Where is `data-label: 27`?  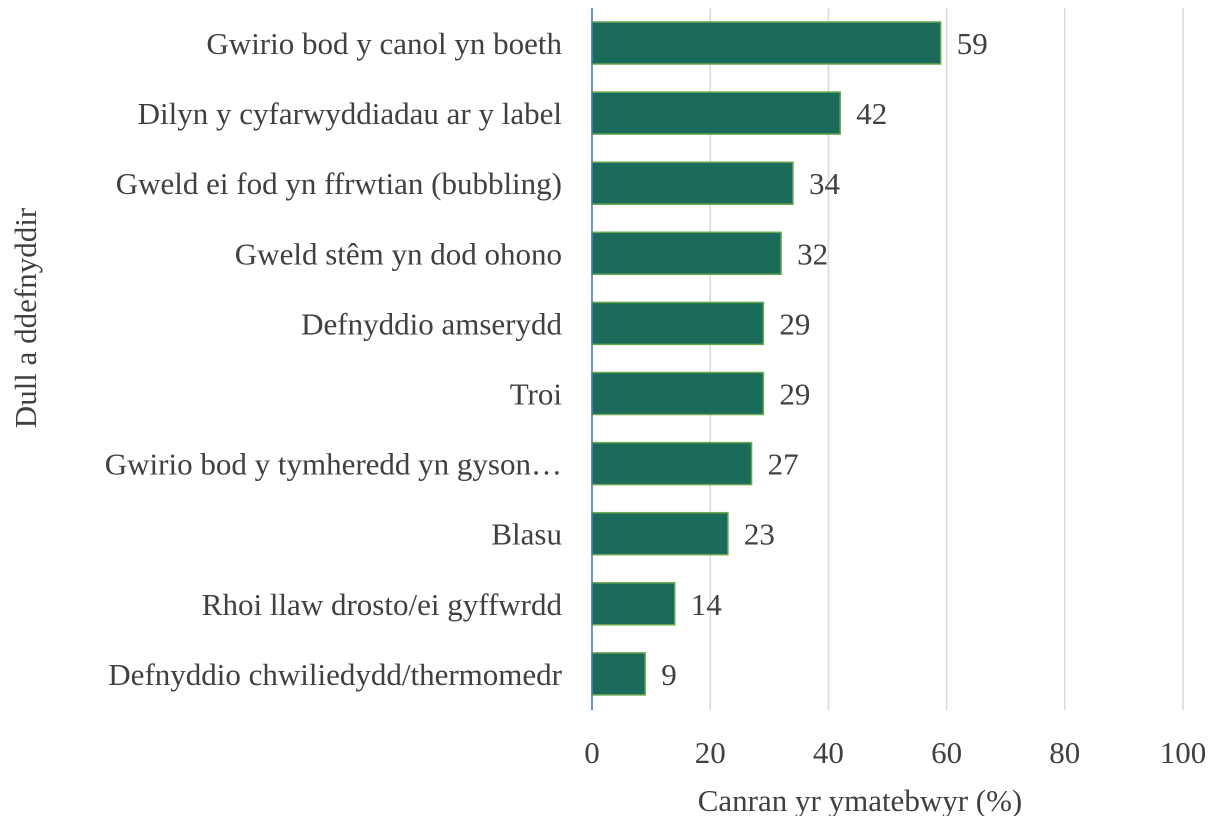
data-label: 27 is located at coordinates (783, 464).